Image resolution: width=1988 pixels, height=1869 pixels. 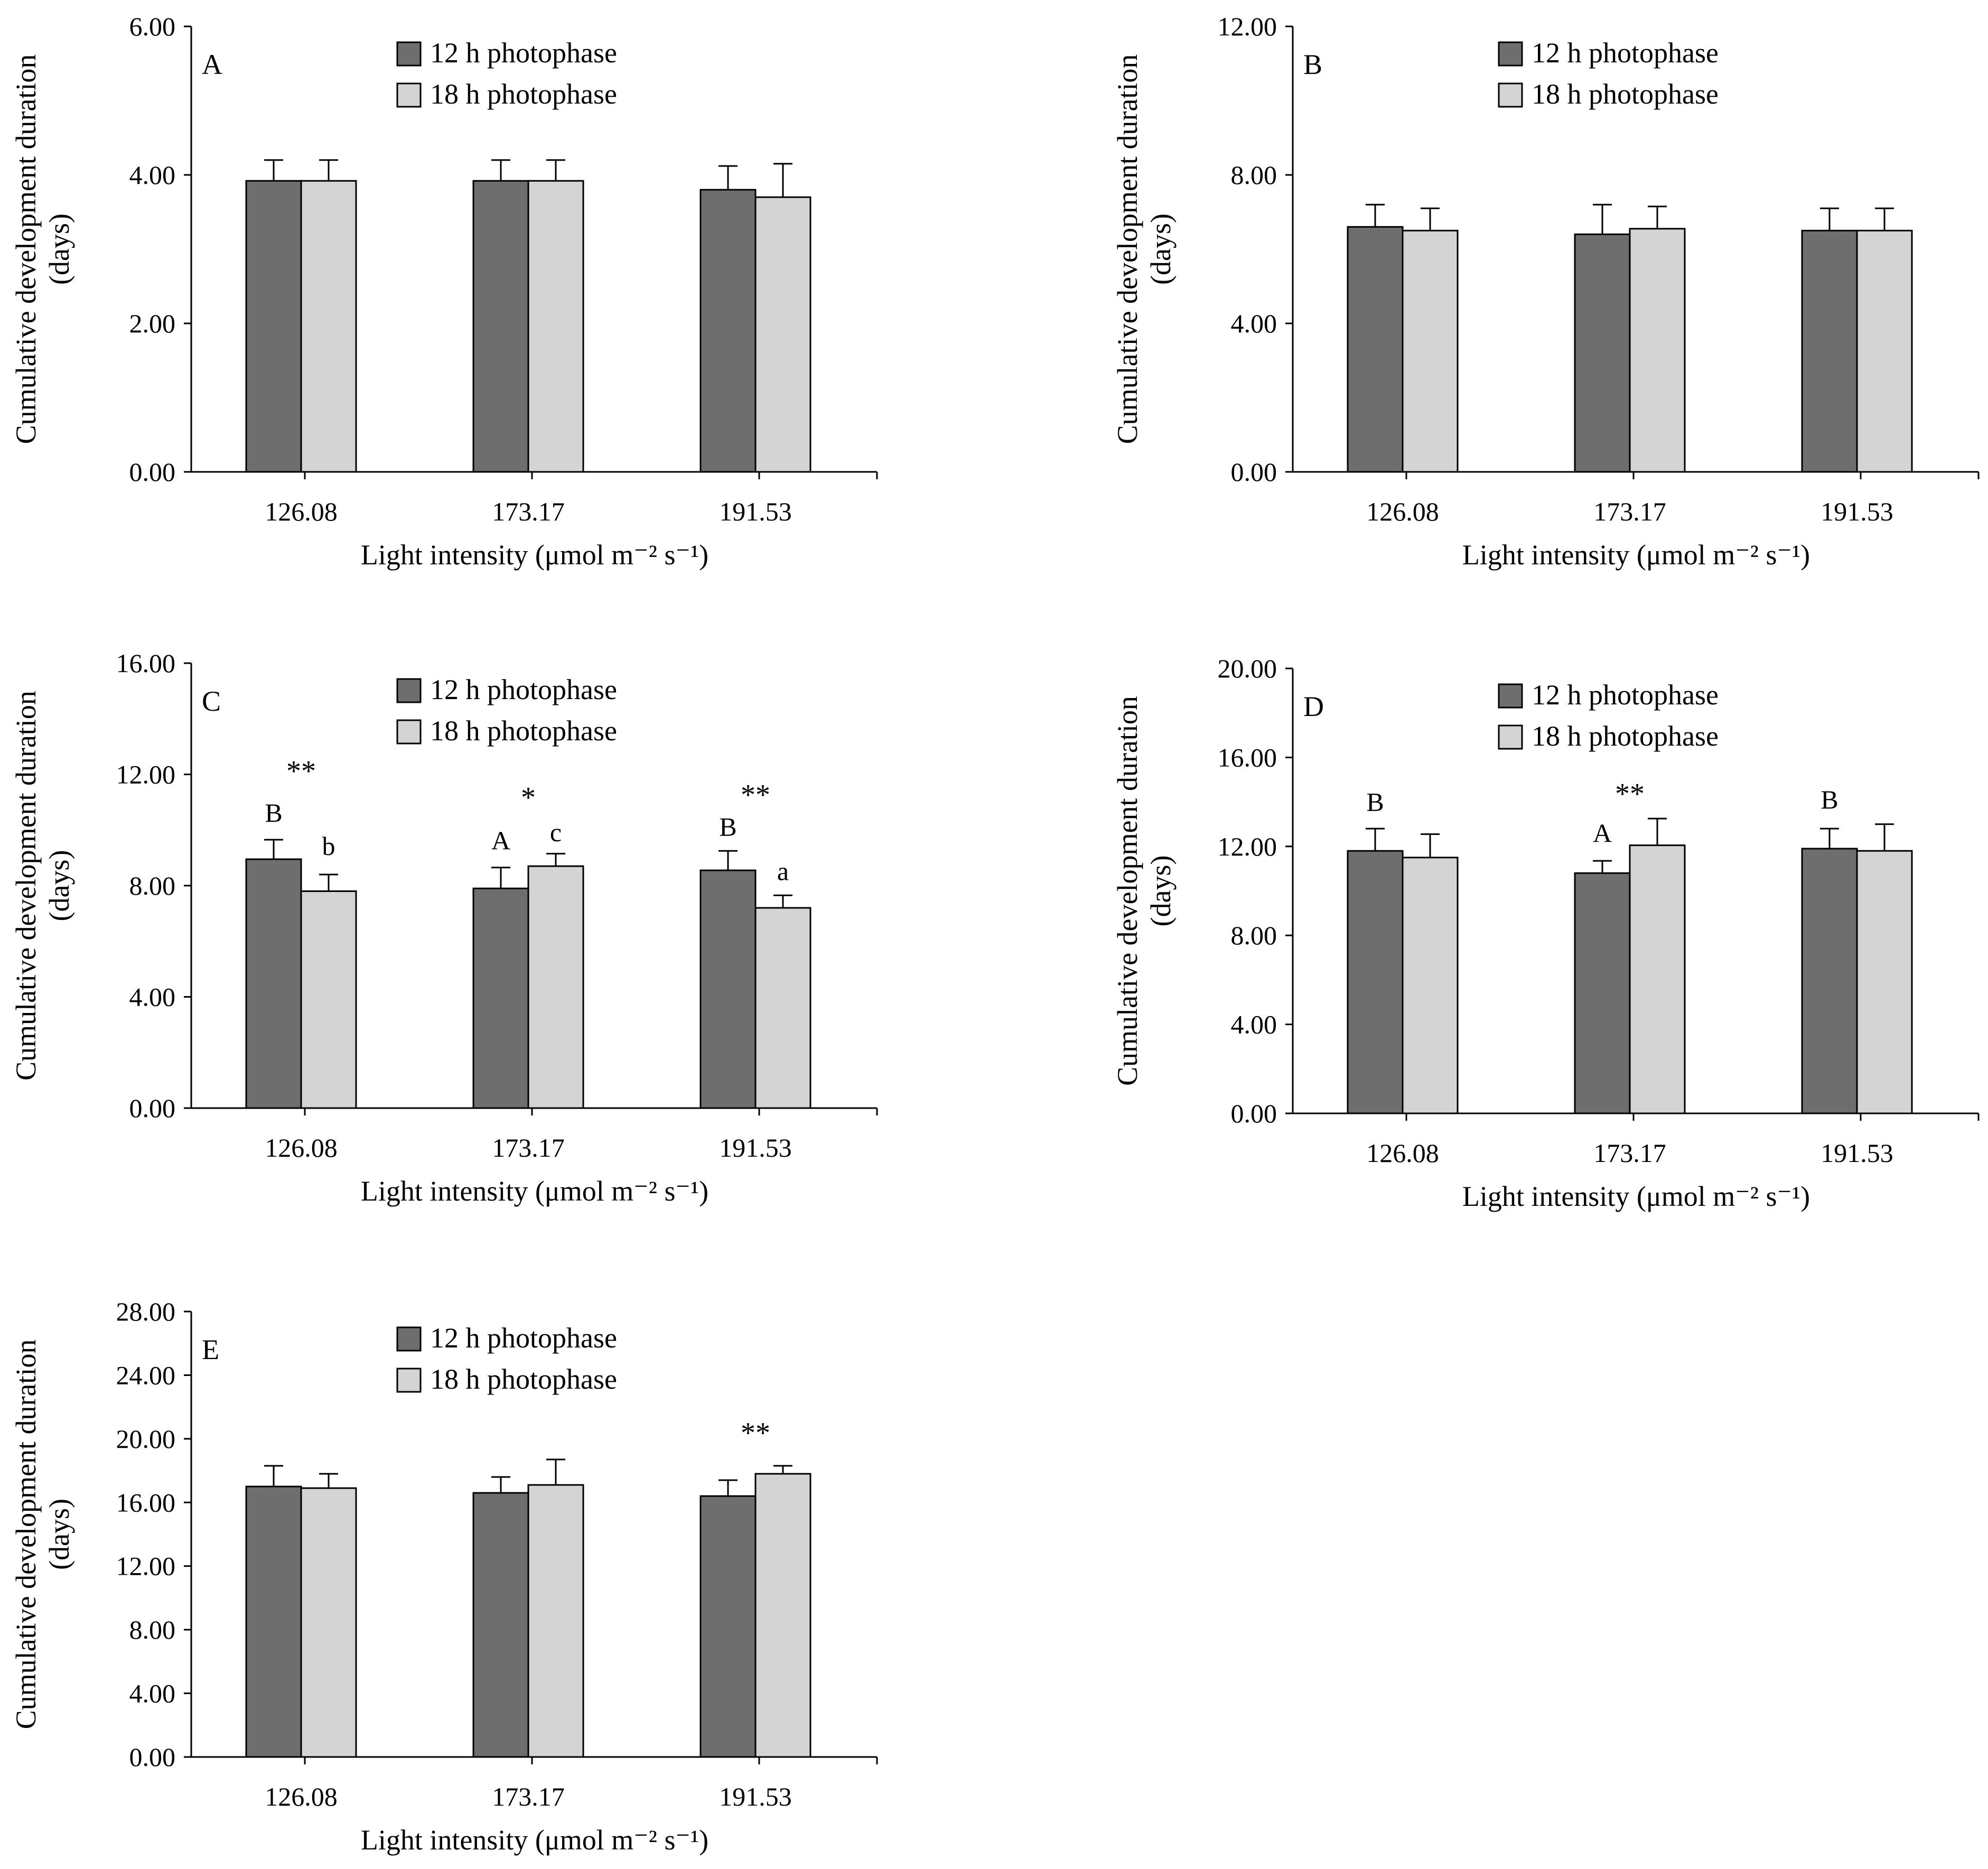 I want to click on y-tick-label: 28.00, so click(x=146, y=1311).